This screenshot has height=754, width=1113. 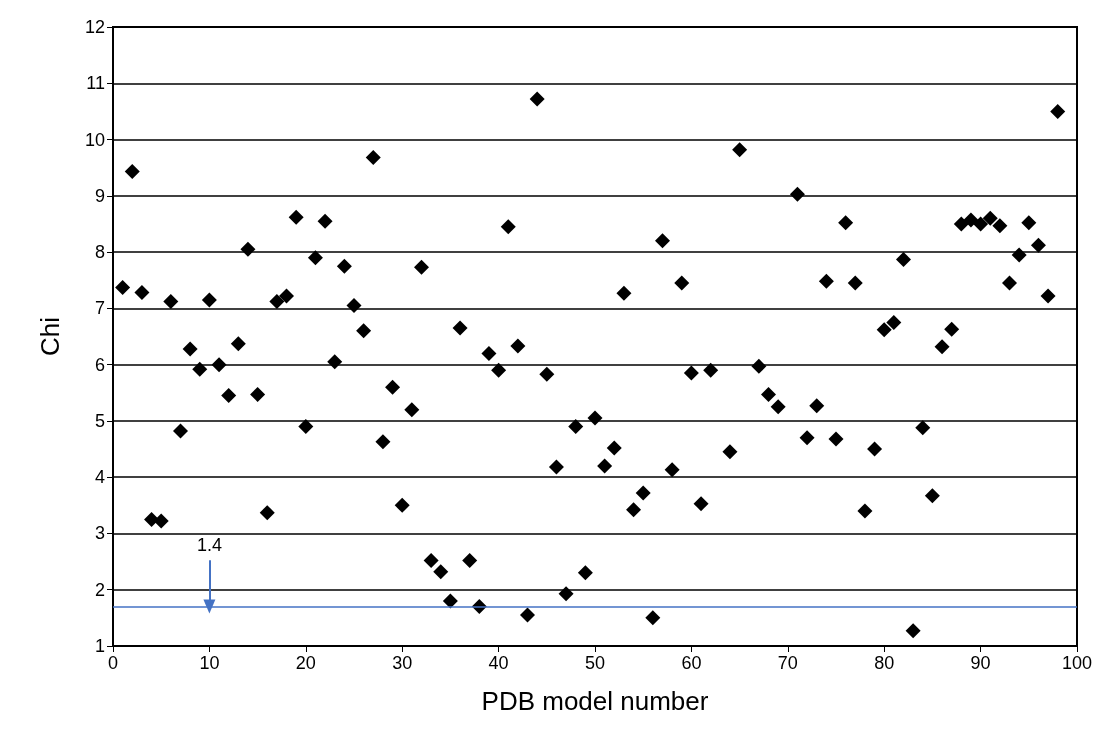 What do you see at coordinates (99, 195) in the screenshot?
I see `y-tick-label: 9` at bounding box center [99, 195].